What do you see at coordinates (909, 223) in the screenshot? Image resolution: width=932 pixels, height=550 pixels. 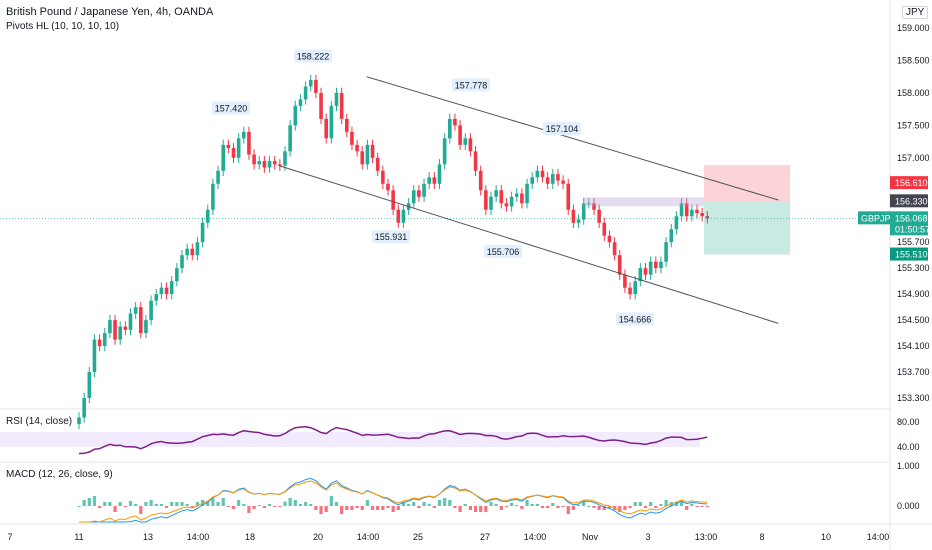 I see `current-price-tag-bg` at bounding box center [909, 223].